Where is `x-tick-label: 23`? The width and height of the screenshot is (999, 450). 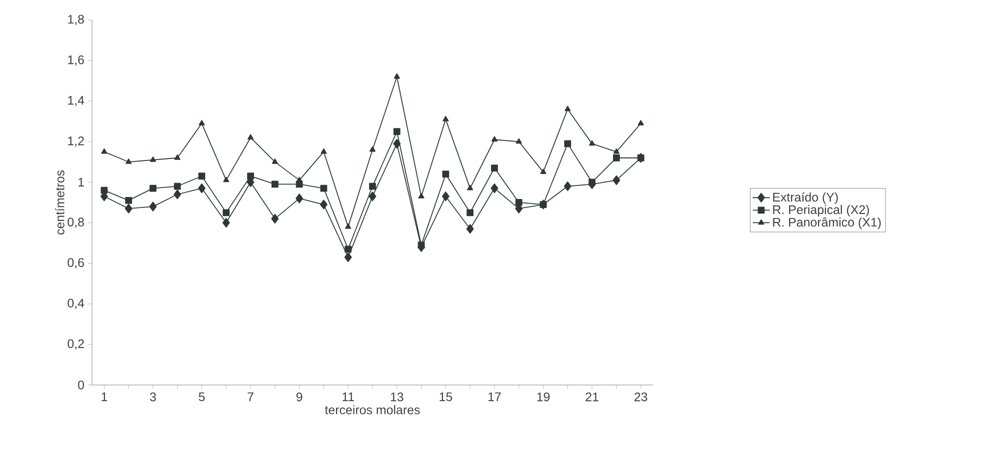
x-tick-label: 23 is located at coordinates (641, 397).